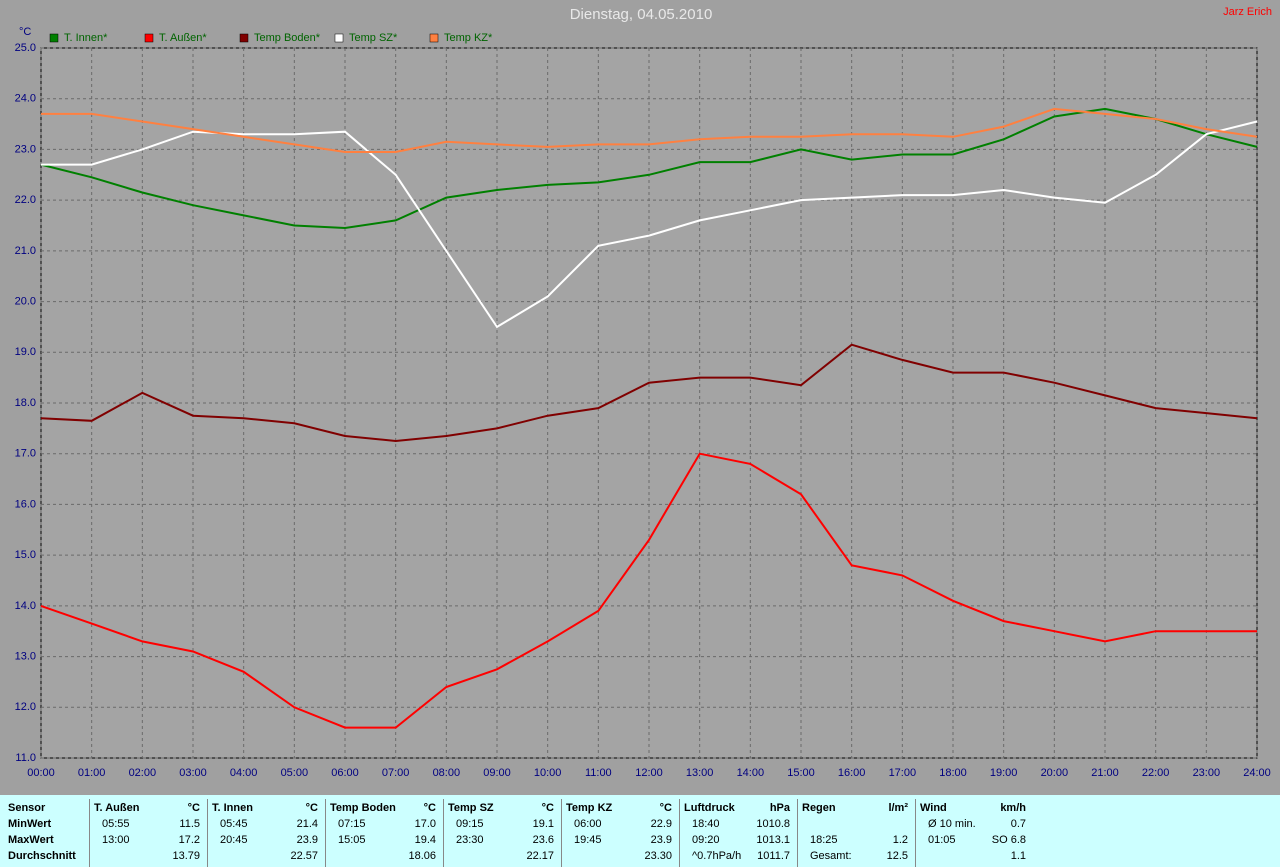 This screenshot has height=867, width=1280. Describe the element at coordinates (42, 856) in the screenshot. I see `row-label: Durchschnitt` at that location.